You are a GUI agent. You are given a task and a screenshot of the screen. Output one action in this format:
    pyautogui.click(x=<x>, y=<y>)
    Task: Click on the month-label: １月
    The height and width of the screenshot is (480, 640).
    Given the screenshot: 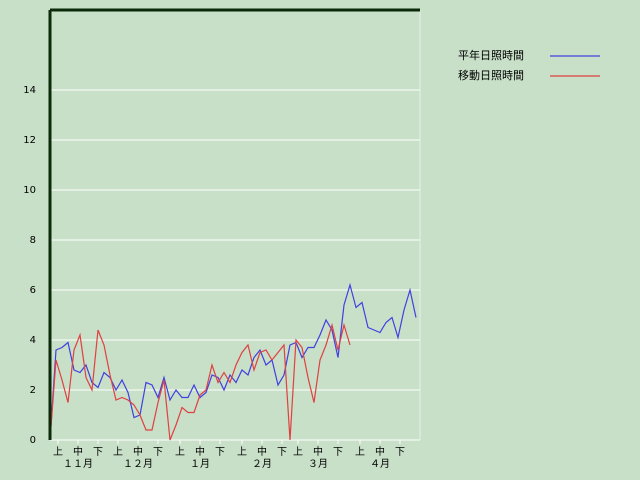 What is the action you would take?
    pyautogui.click(x=200, y=464)
    